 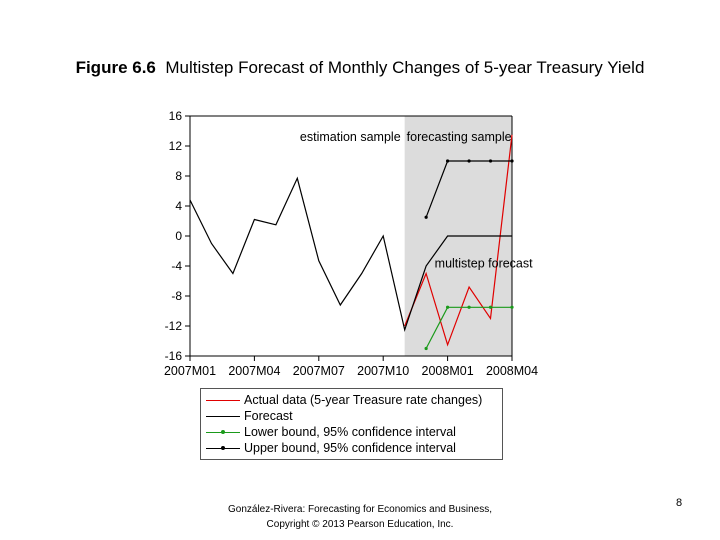 I want to click on legend-swatch-upper-bound, so click(x=223, y=448).